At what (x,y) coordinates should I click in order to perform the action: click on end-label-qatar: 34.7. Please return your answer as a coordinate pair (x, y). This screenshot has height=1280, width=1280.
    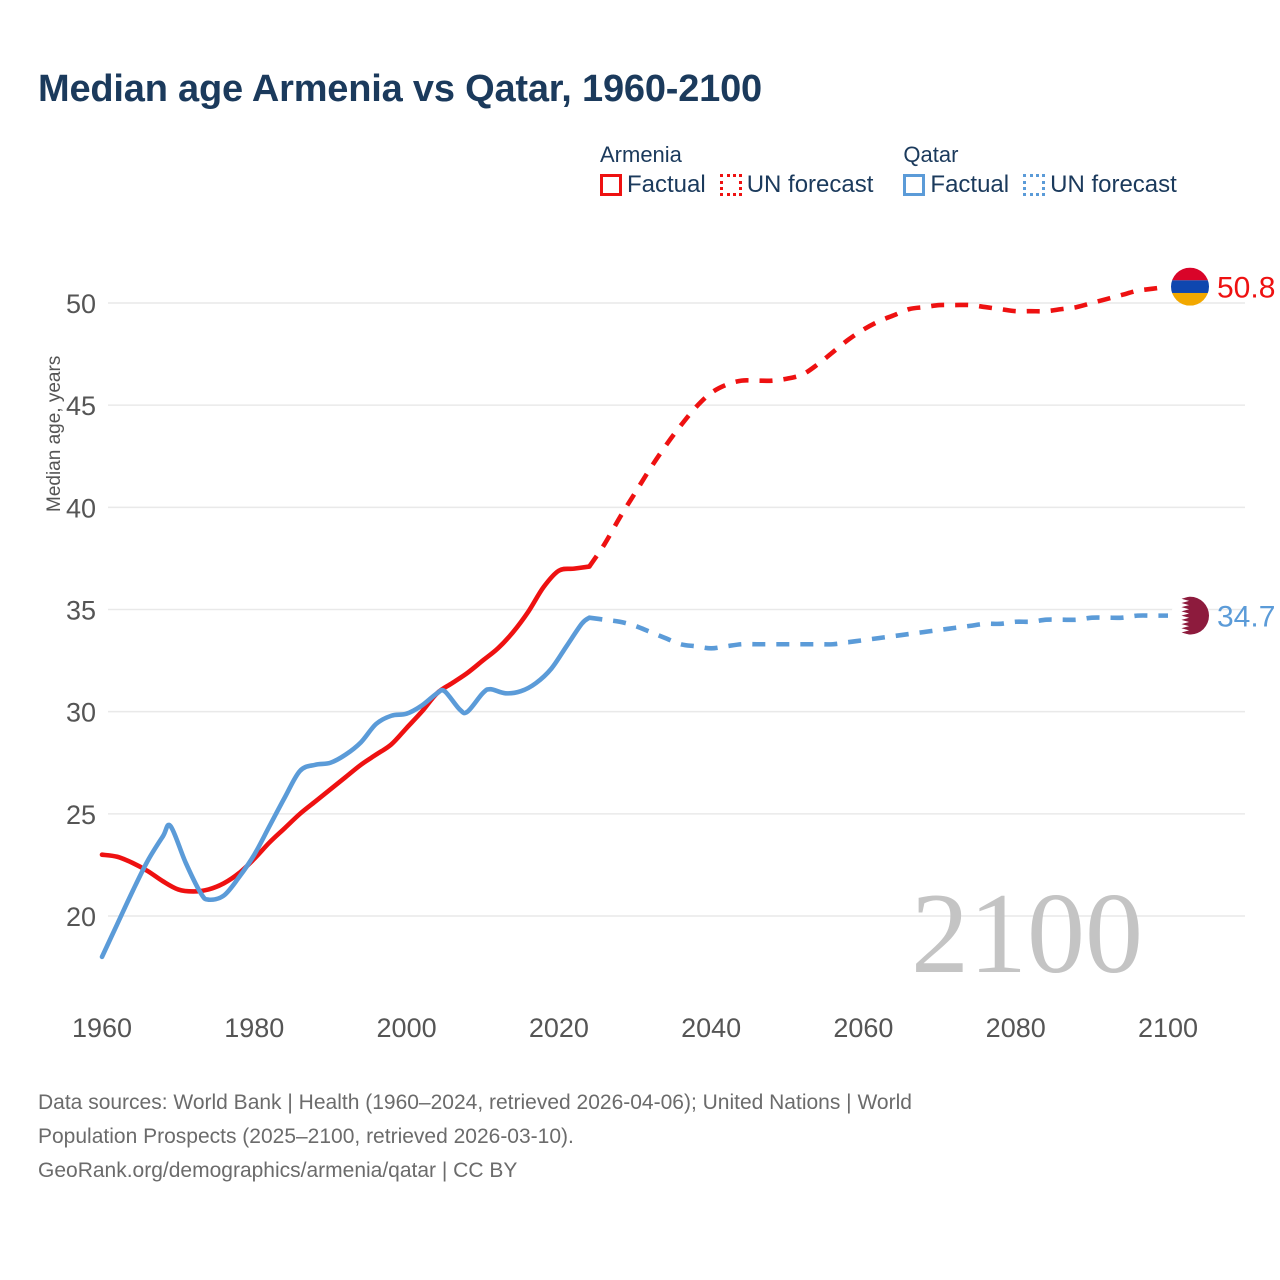
    Looking at the image, I should click on (1246, 617).